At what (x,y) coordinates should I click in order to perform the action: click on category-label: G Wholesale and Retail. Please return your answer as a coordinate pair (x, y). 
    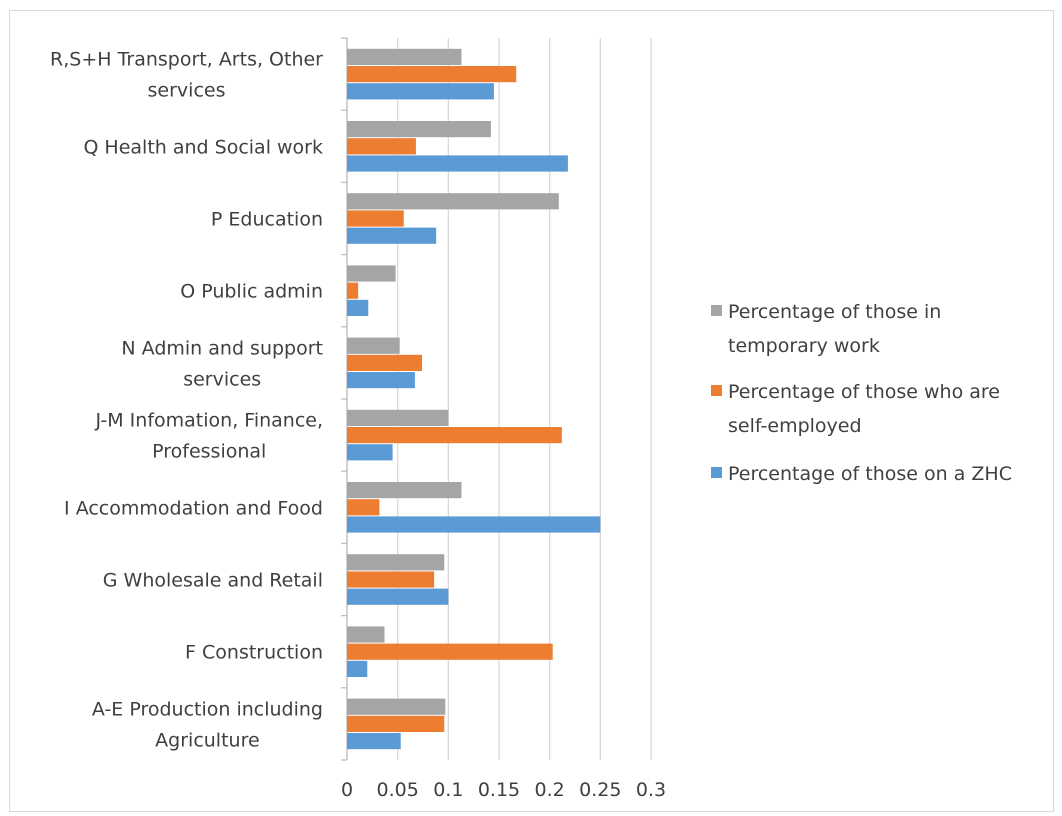
    Looking at the image, I should click on (213, 581).